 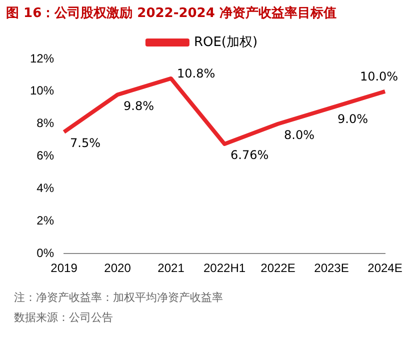 I want to click on x-tick-label: 2021, so click(x=171, y=268).